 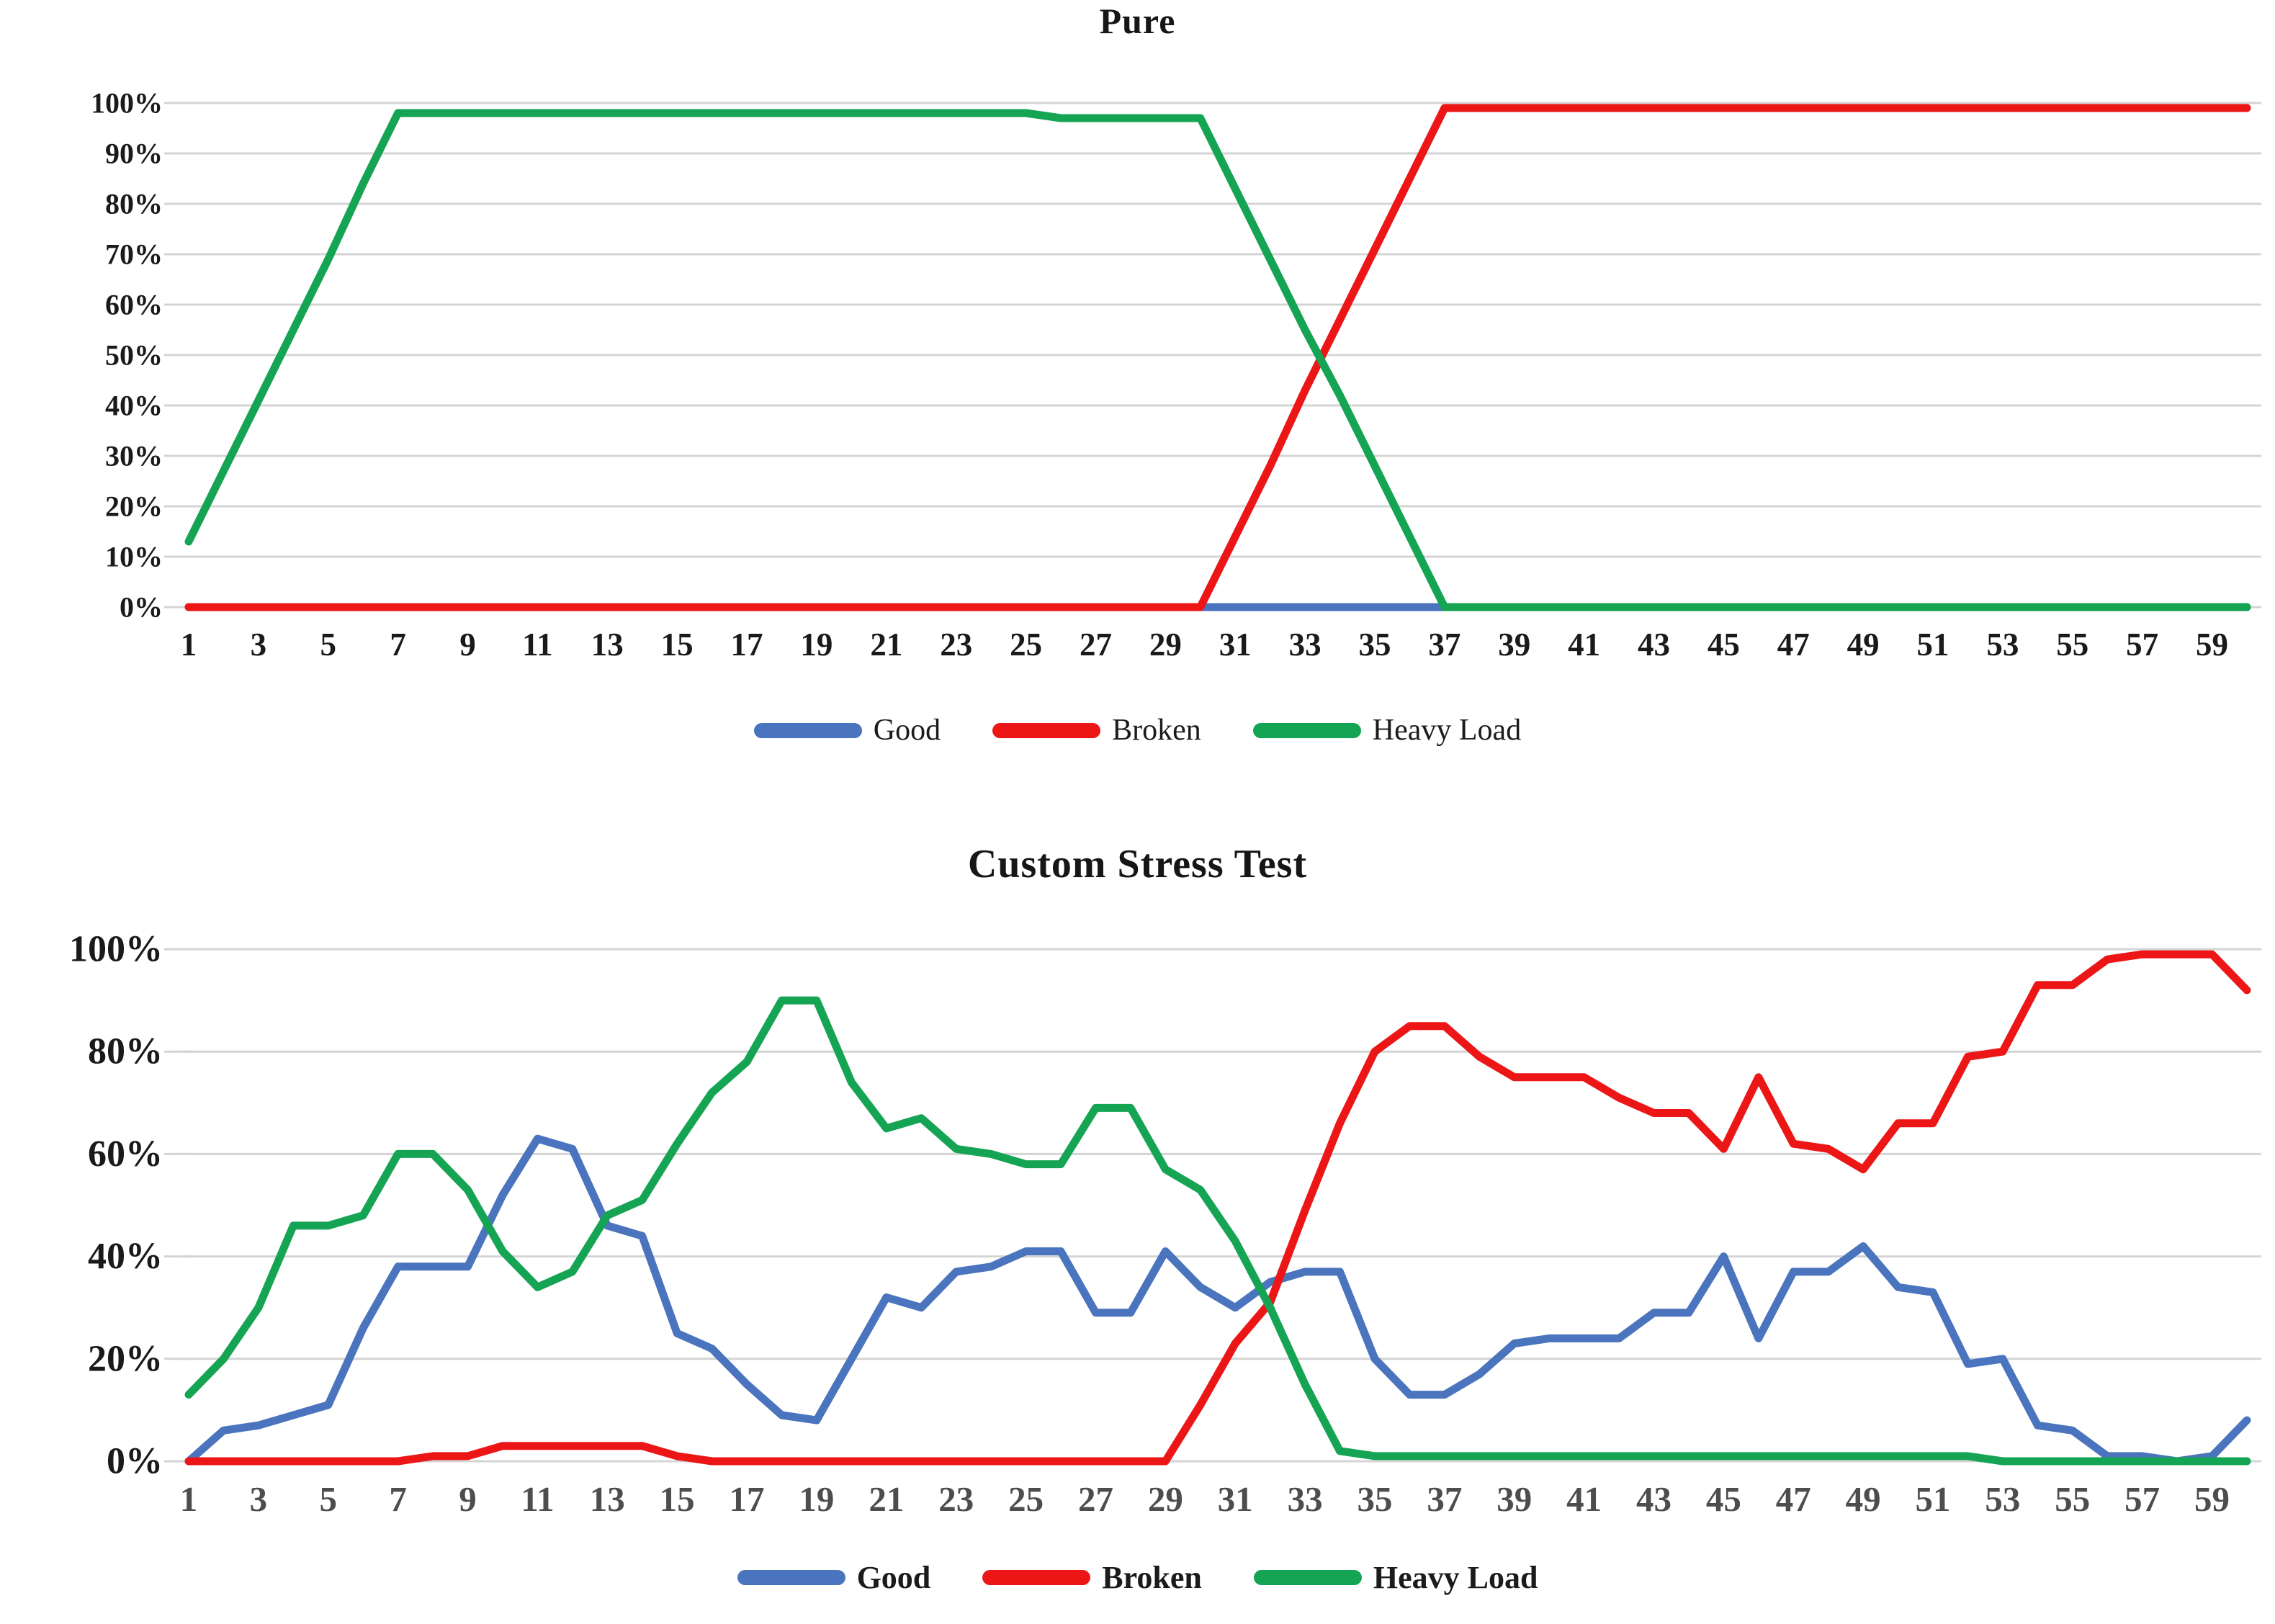 What do you see at coordinates (134, 456) in the screenshot?
I see `y-axis-label: 30%` at bounding box center [134, 456].